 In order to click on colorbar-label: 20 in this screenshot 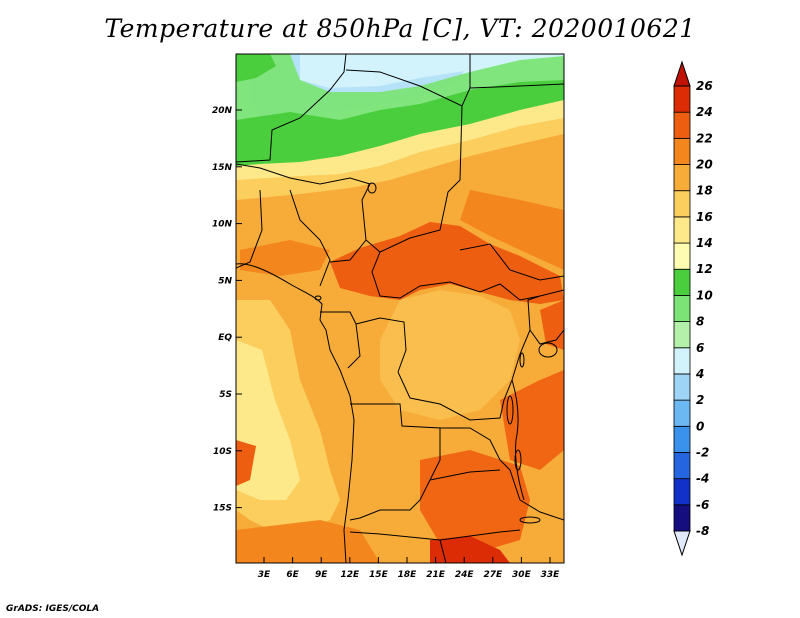, I will do `click(704, 165)`.